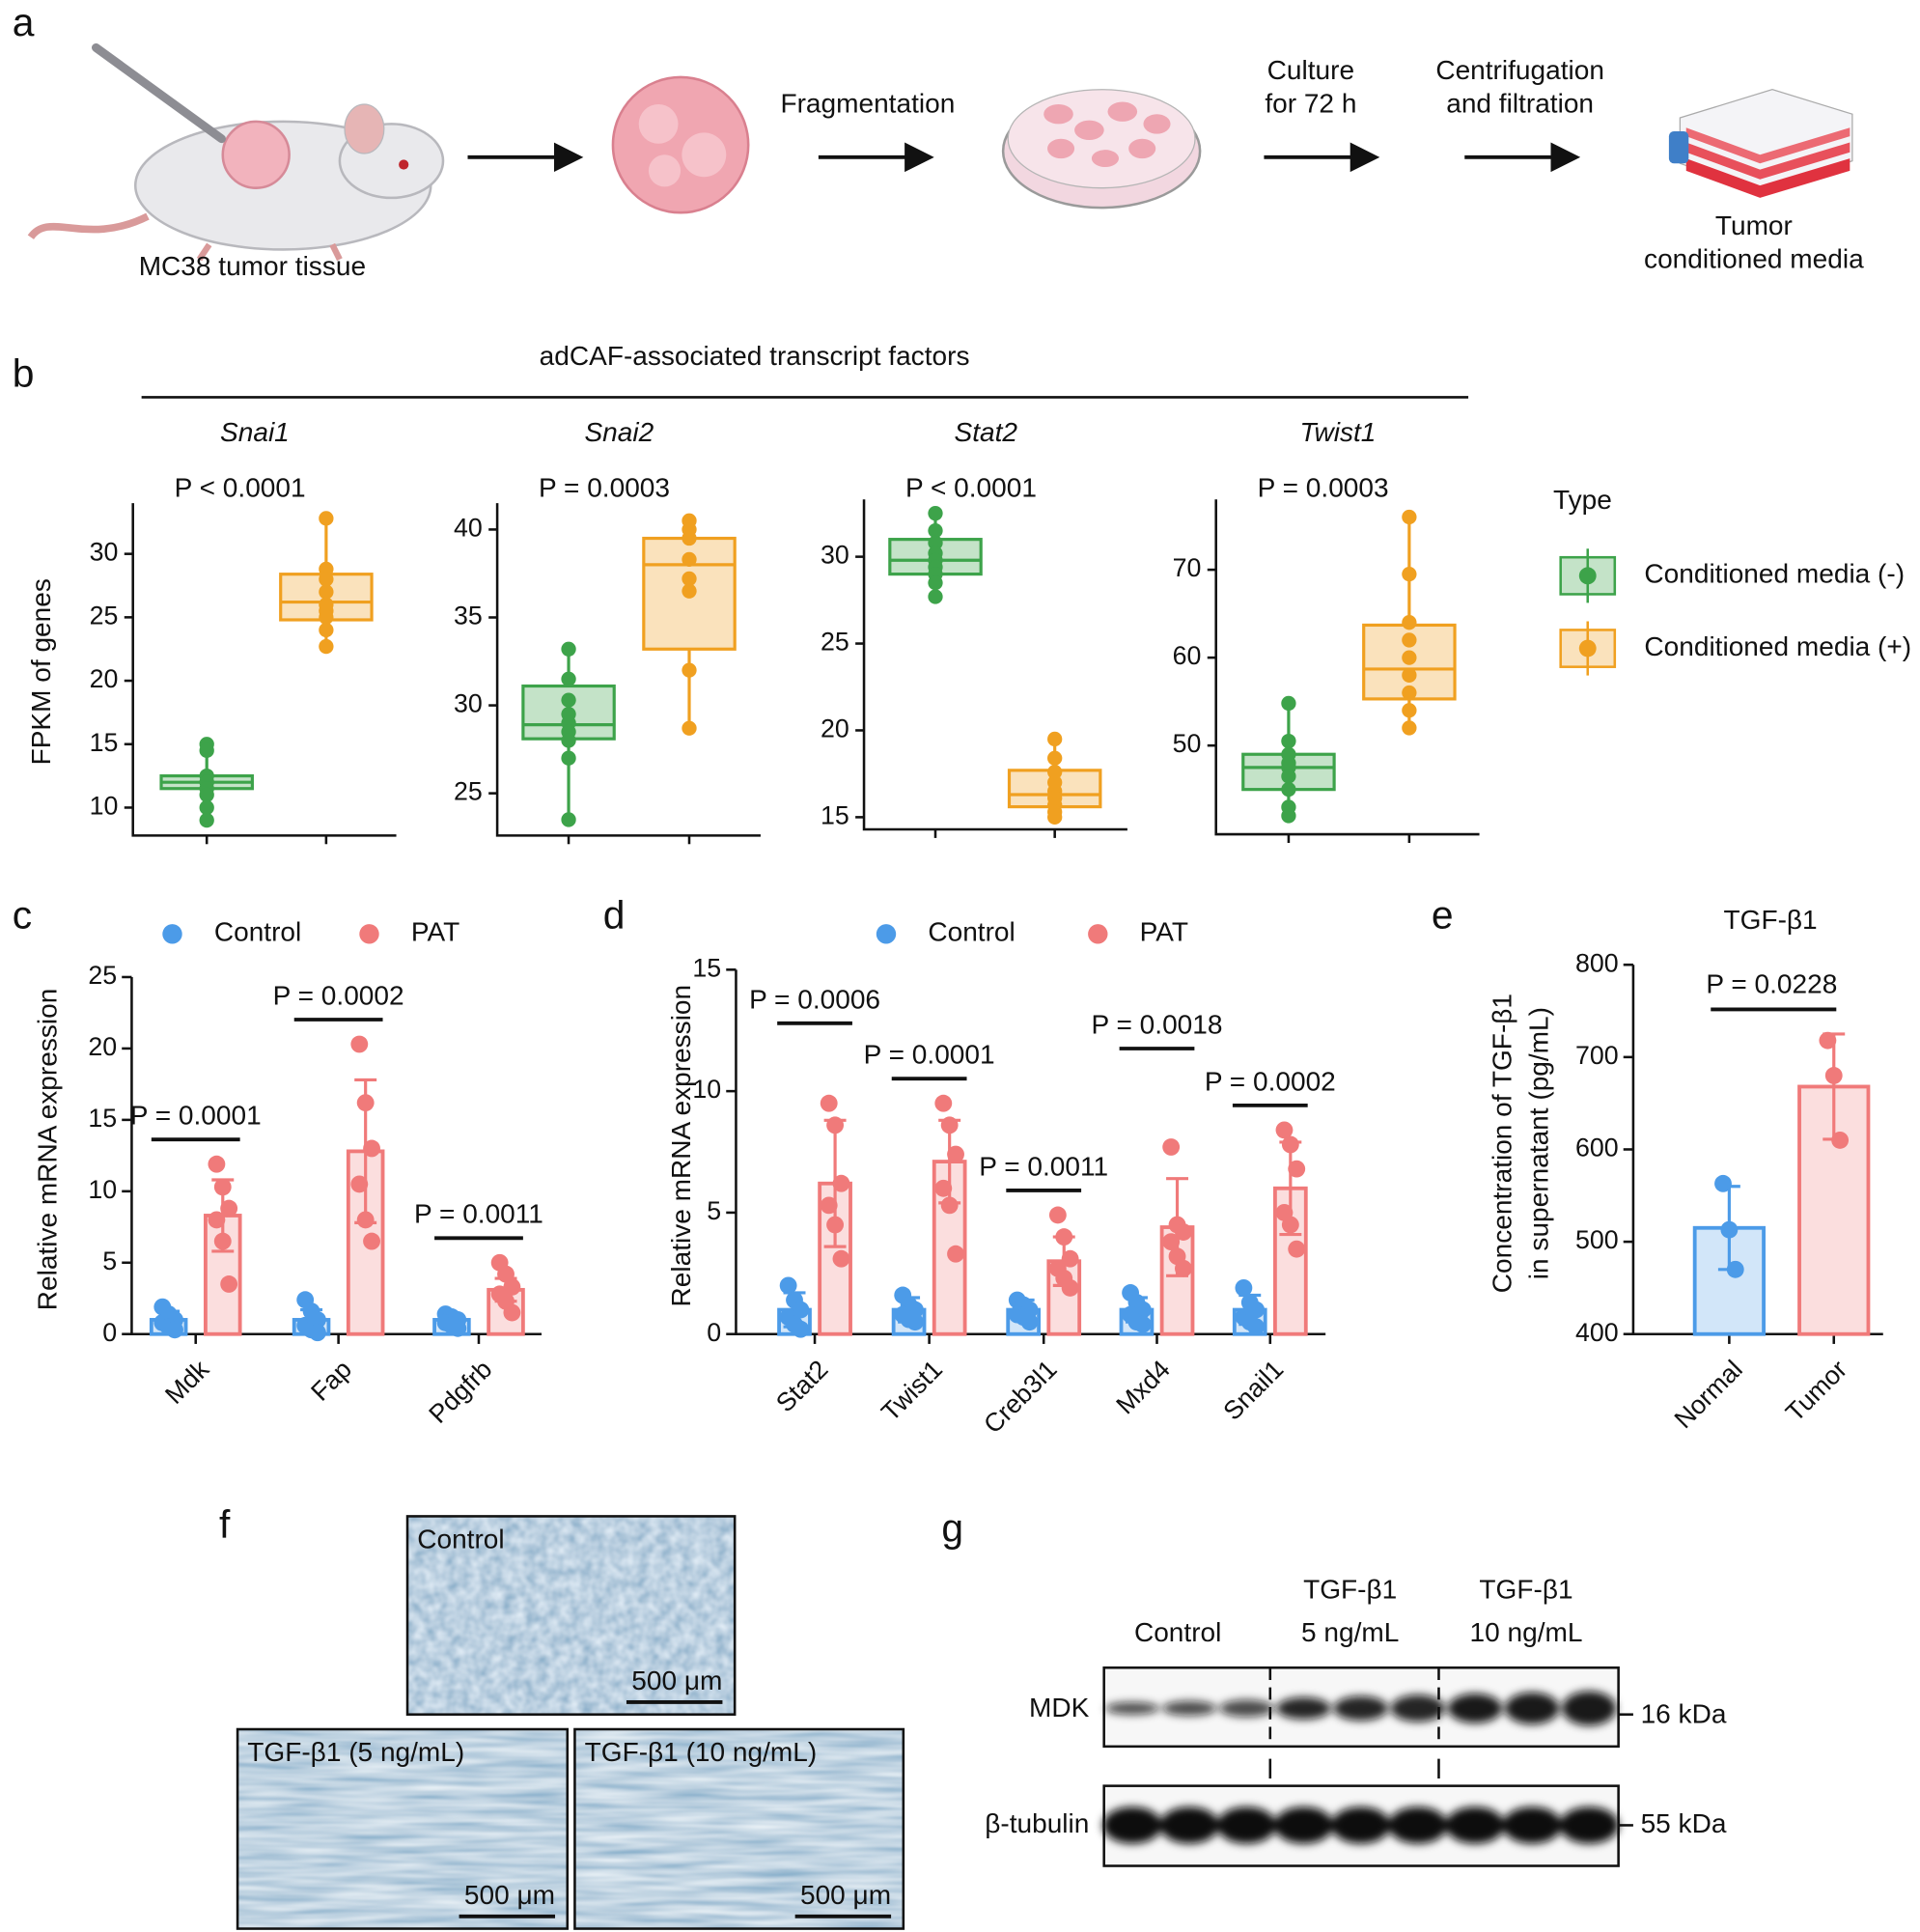 Image resolution: width=1920 pixels, height=1932 pixels. What do you see at coordinates (1143, 1388) in the screenshot?
I see `x-tick-label: Mxd4` at bounding box center [1143, 1388].